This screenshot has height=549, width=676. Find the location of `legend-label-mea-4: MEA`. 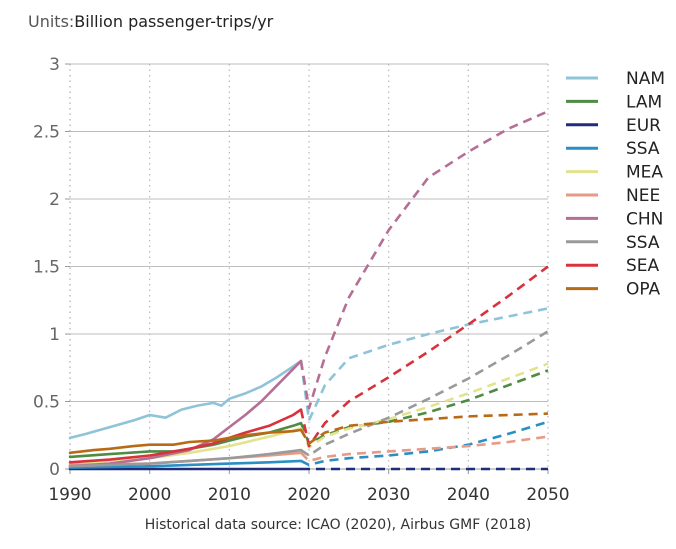

legend-label-mea-4: MEA is located at coordinates (644, 173).